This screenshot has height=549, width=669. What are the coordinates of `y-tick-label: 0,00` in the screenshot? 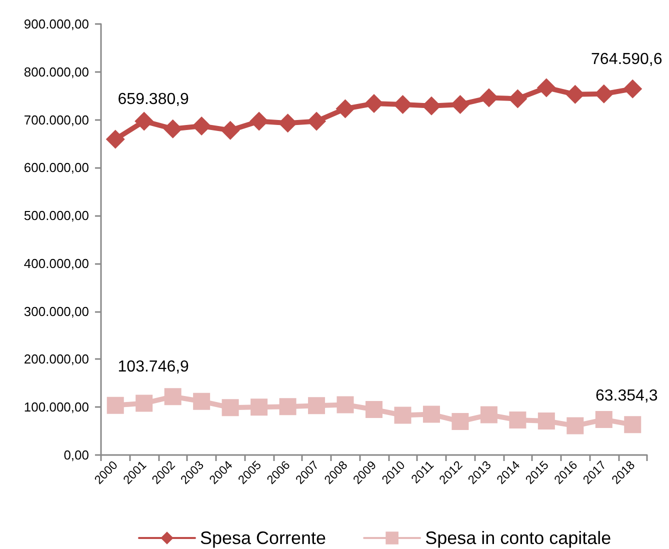 It's located at (76, 455).